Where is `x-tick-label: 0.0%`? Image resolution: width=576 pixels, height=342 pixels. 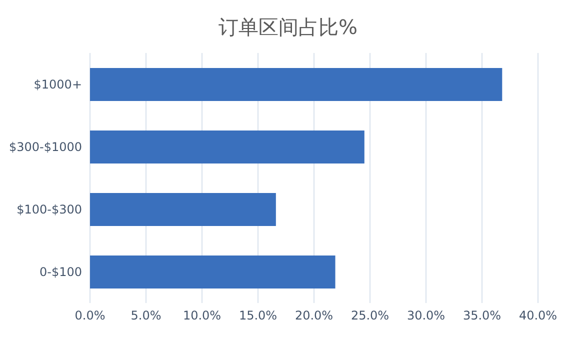 x-tick-label: 0.0% is located at coordinates (90, 315).